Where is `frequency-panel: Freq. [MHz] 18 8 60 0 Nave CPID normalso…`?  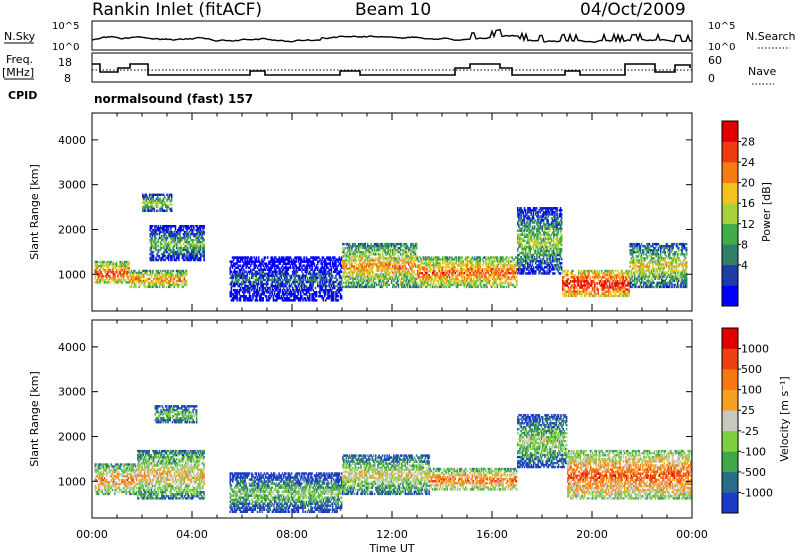
frequency-panel: Freq. [MHz] 18 8 60 0 Nave CPID normalso… is located at coordinates (389, 79).